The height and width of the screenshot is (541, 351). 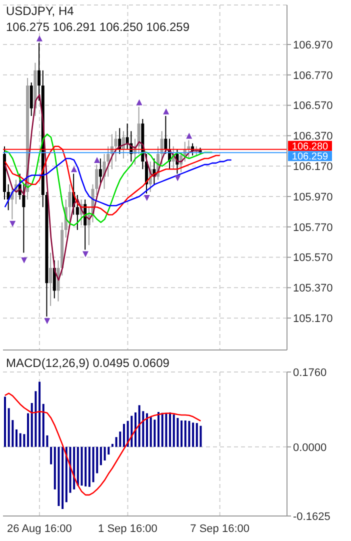 I want to click on y-tick-label: -0.1625, so click(x=311, y=516).